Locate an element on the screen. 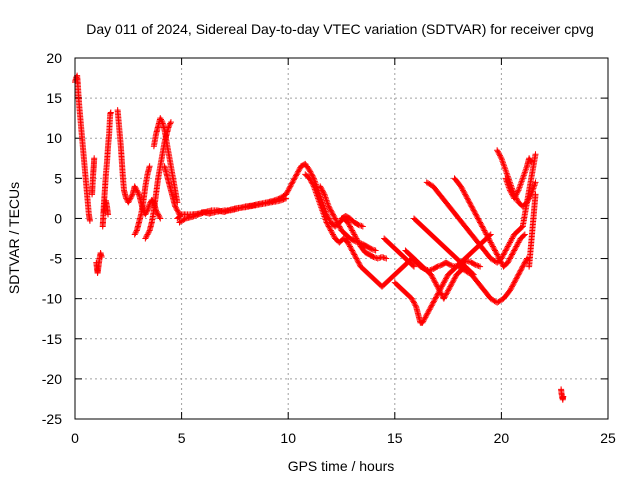 The image size is (640, 480). y-tick-label: 20 is located at coordinates (54, 58).